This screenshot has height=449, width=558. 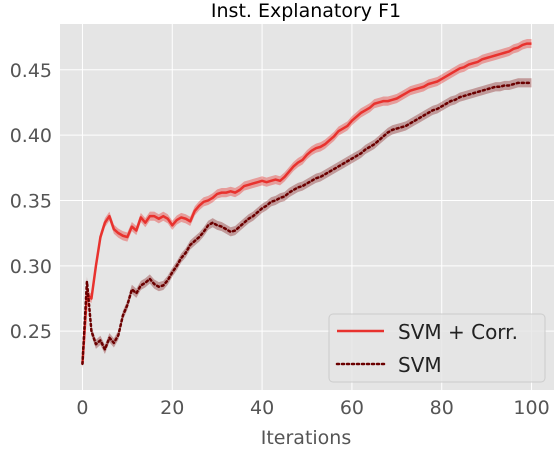 I want to click on legend: SVM + Corr. SVM, so click(x=437, y=348).